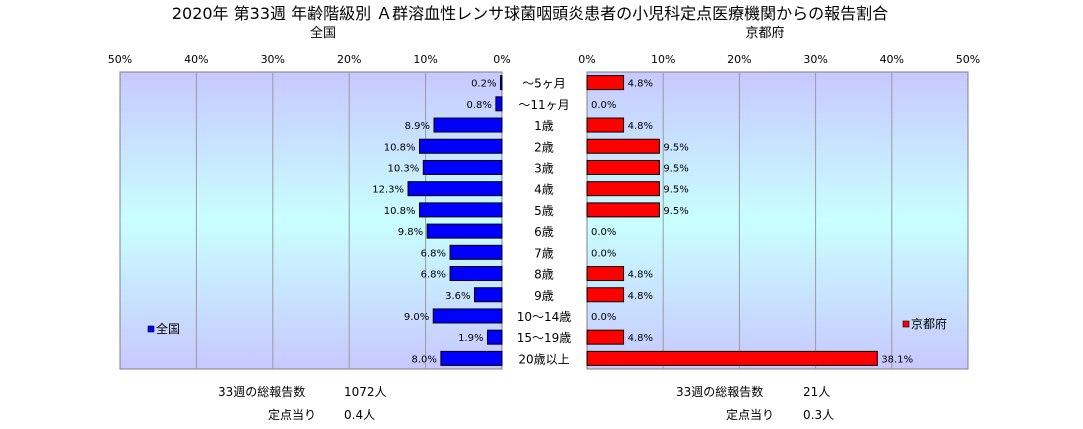 Image resolution: width=1083 pixels, height=429 pixels. Describe the element at coordinates (478, 105) in the screenshot. I see `national-data-label: 0.8%` at that location.